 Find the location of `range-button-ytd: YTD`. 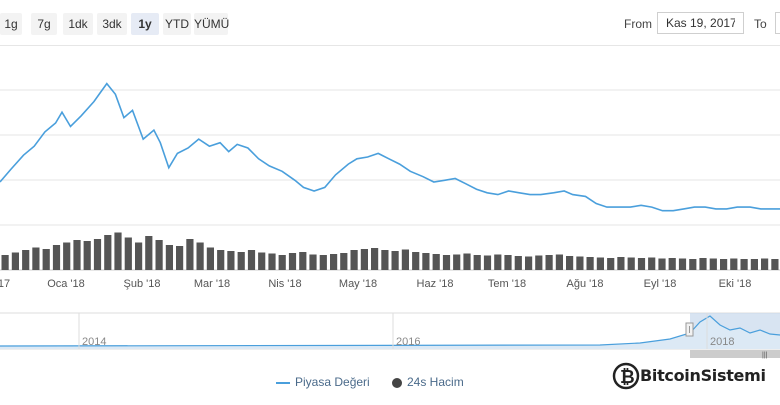

range-button-ytd: YTD is located at coordinates (177, 24).